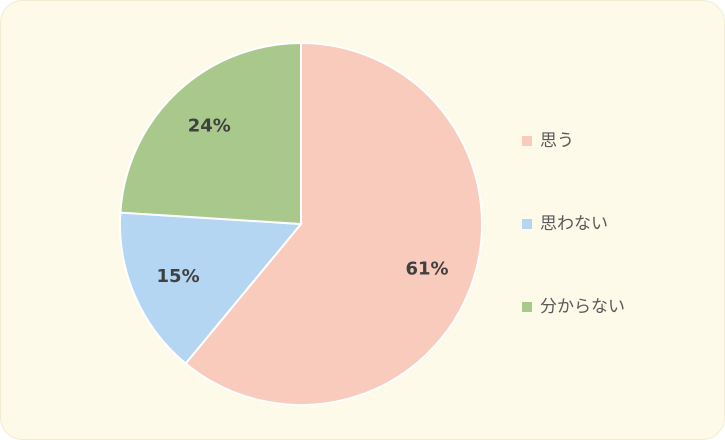 Image resolution: width=725 pixels, height=440 pixels. I want to click on data-label: 15%, so click(178, 276).